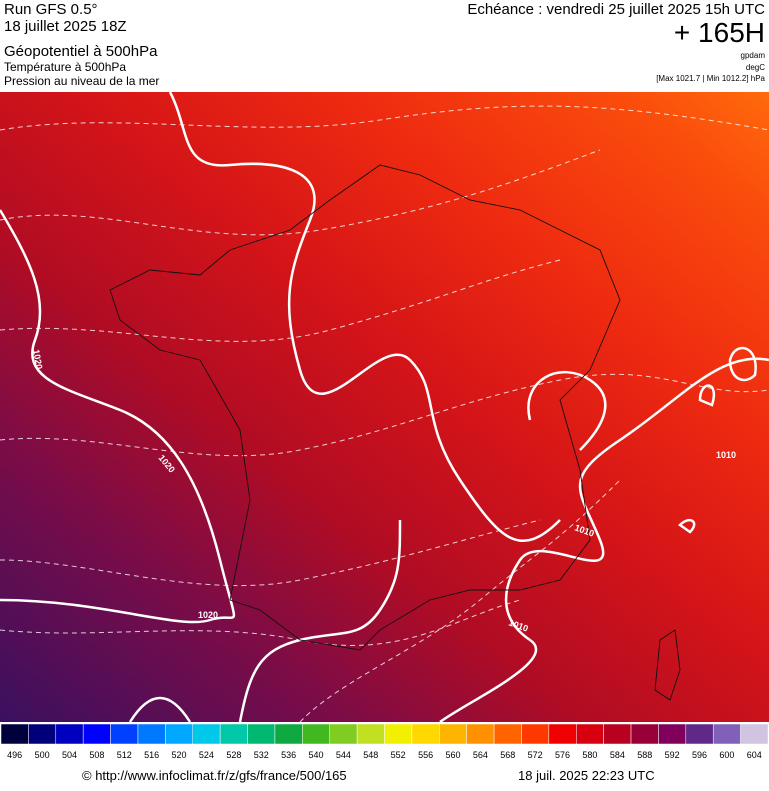 This screenshot has height=791, width=769. Describe the element at coordinates (507, 755) in the screenshot. I see `colorbar-label: 568` at that location.